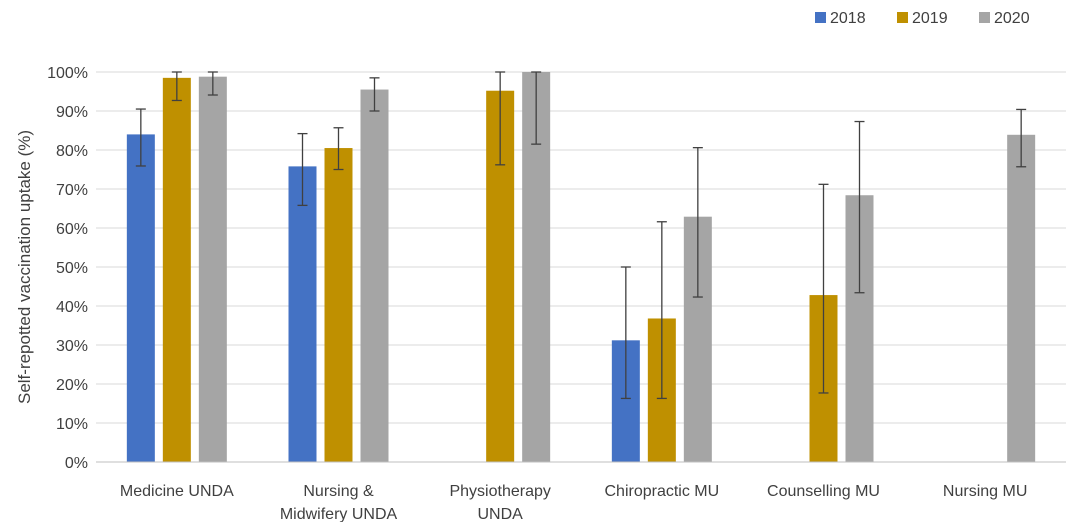 The image size is (1072, 522). Describe the element at coordinates (67, 73) in the screenshot. I see `y-tick-label: 100%` at that location.